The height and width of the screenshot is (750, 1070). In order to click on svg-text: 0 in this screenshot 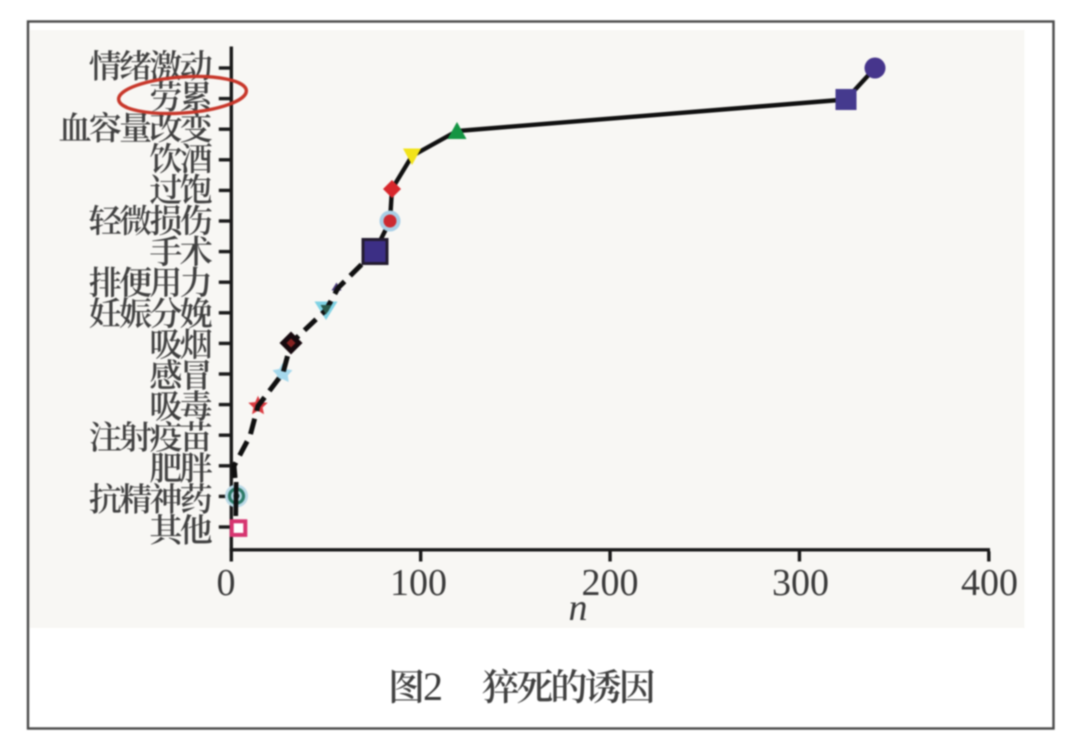, I will do `click(226, 583)`.